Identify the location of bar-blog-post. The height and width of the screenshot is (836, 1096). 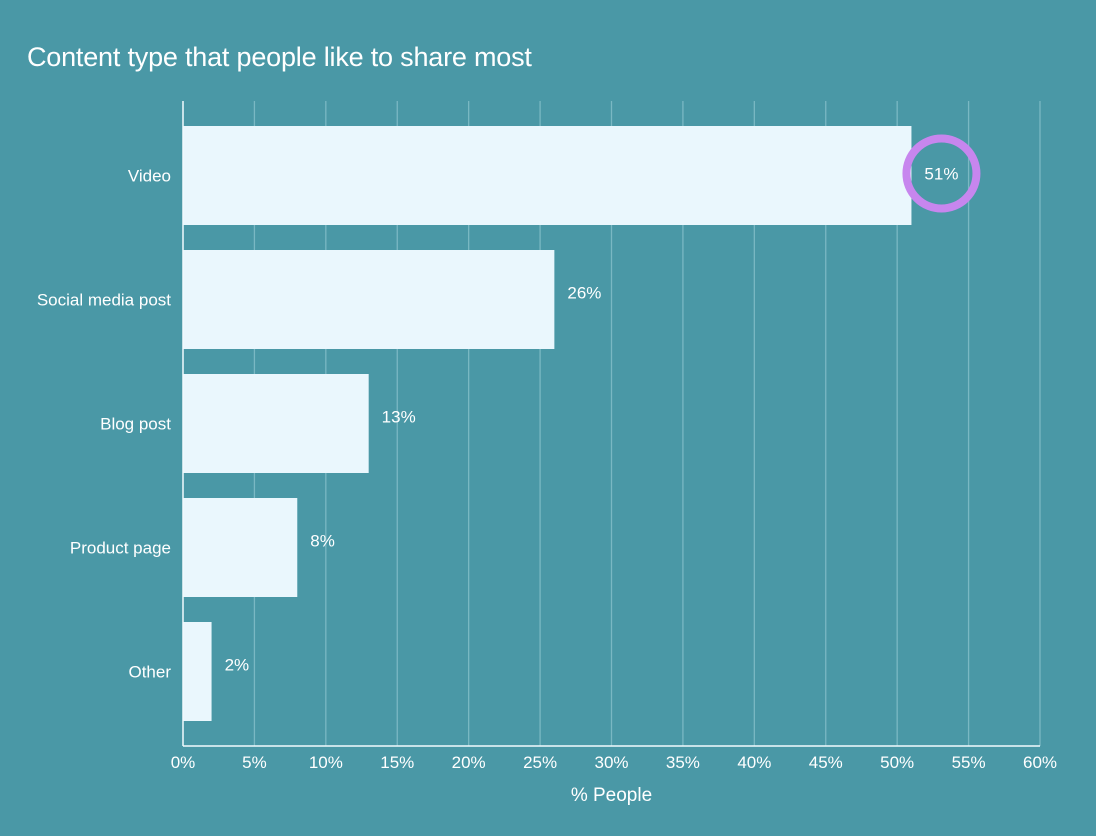
(276, 423).